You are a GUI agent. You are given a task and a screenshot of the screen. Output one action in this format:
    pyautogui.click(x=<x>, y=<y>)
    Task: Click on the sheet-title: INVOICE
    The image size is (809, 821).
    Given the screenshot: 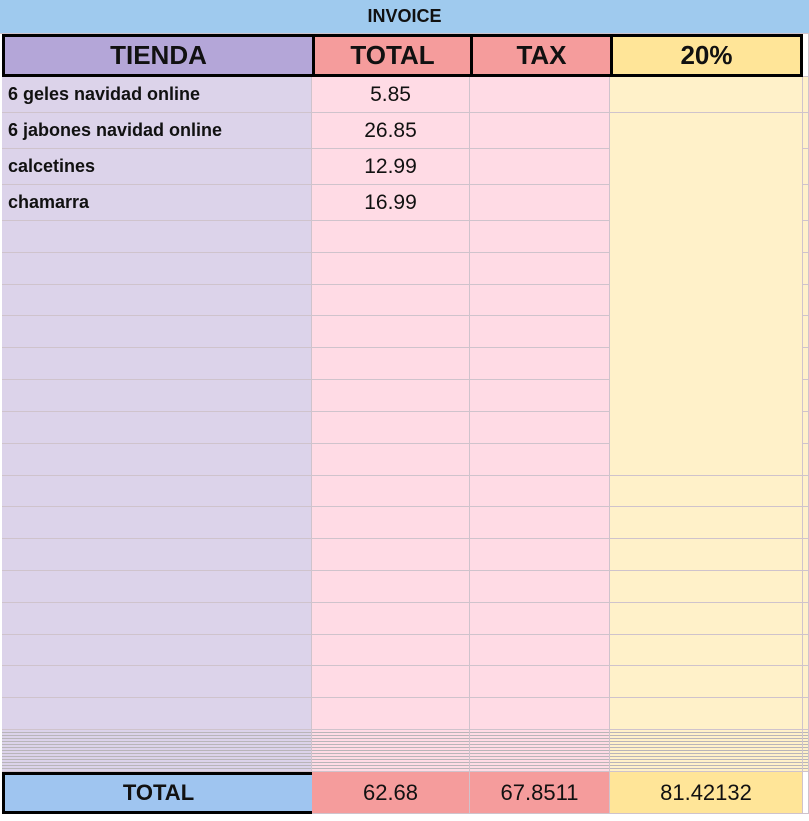 What is the action you would take?
    pyautogui.click(x=404, y=17)
    